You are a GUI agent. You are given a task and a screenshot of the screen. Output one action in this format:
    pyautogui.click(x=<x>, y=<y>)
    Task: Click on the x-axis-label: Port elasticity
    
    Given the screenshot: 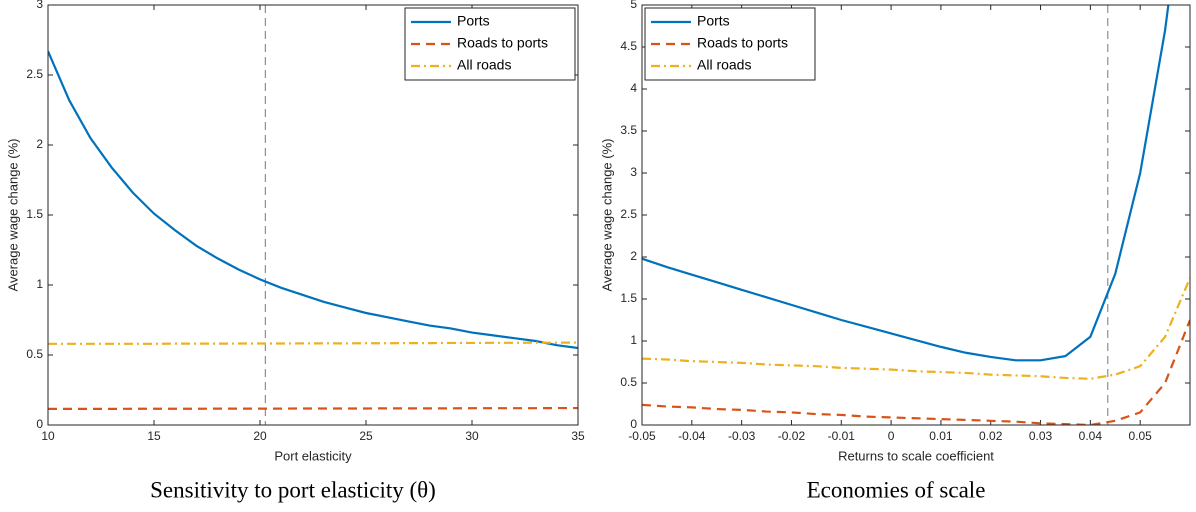 What is the action you would take?
    pyautogui.click(x=313, y=455)
    